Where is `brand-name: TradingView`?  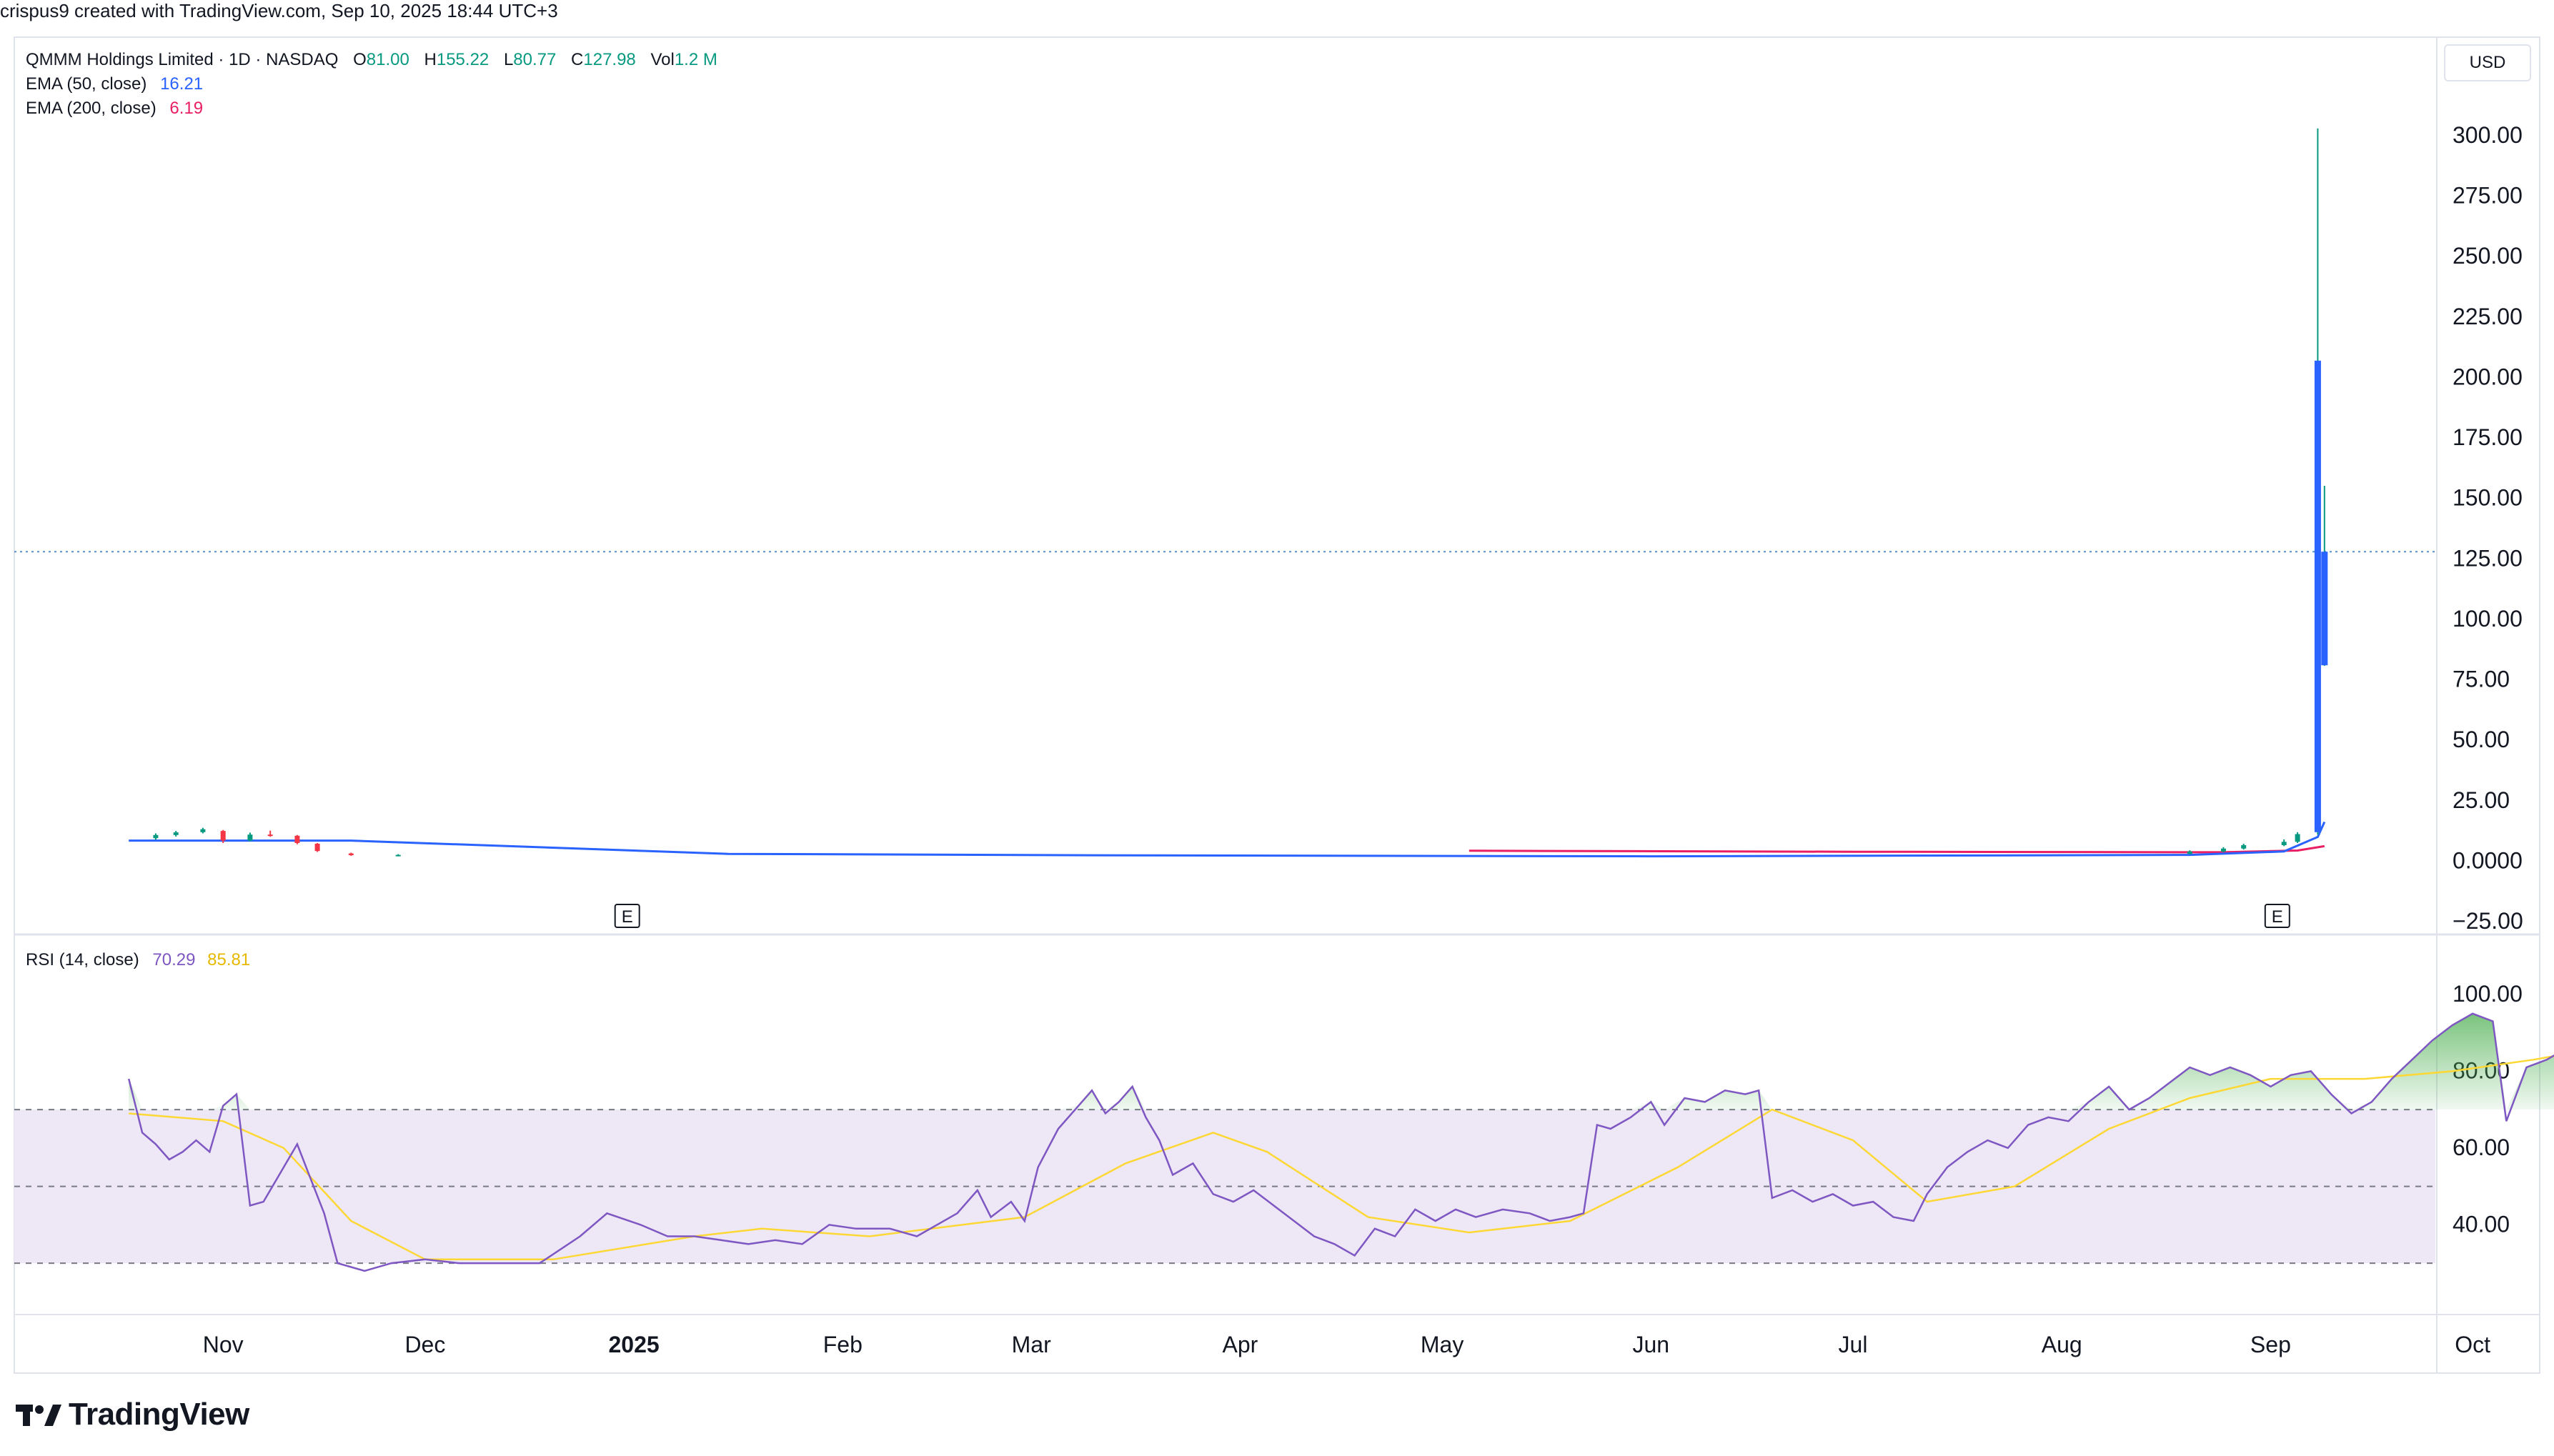
brand-name: TradingView is located at coordinates (159, 1414).